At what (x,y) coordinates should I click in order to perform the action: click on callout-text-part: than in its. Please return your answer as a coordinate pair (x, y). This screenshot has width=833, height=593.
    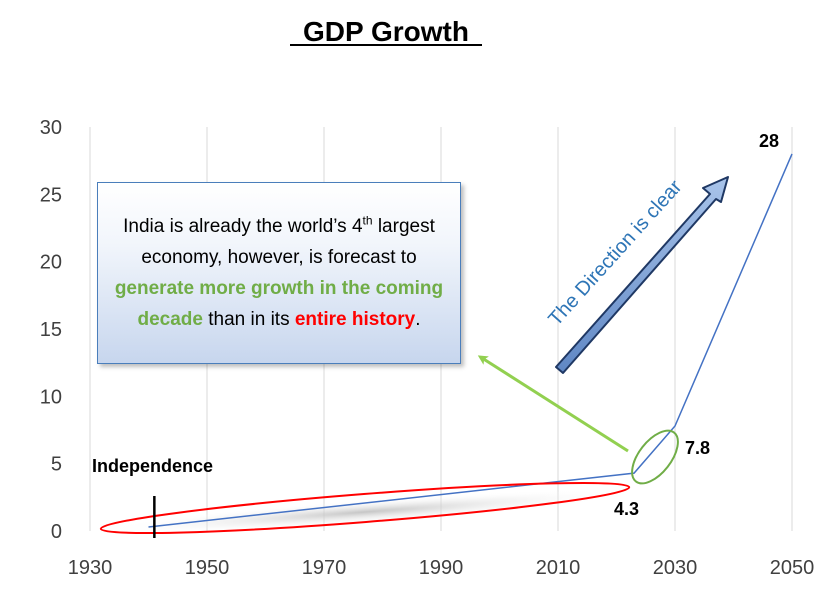
    Looking at the image, I should click on (248, 319).